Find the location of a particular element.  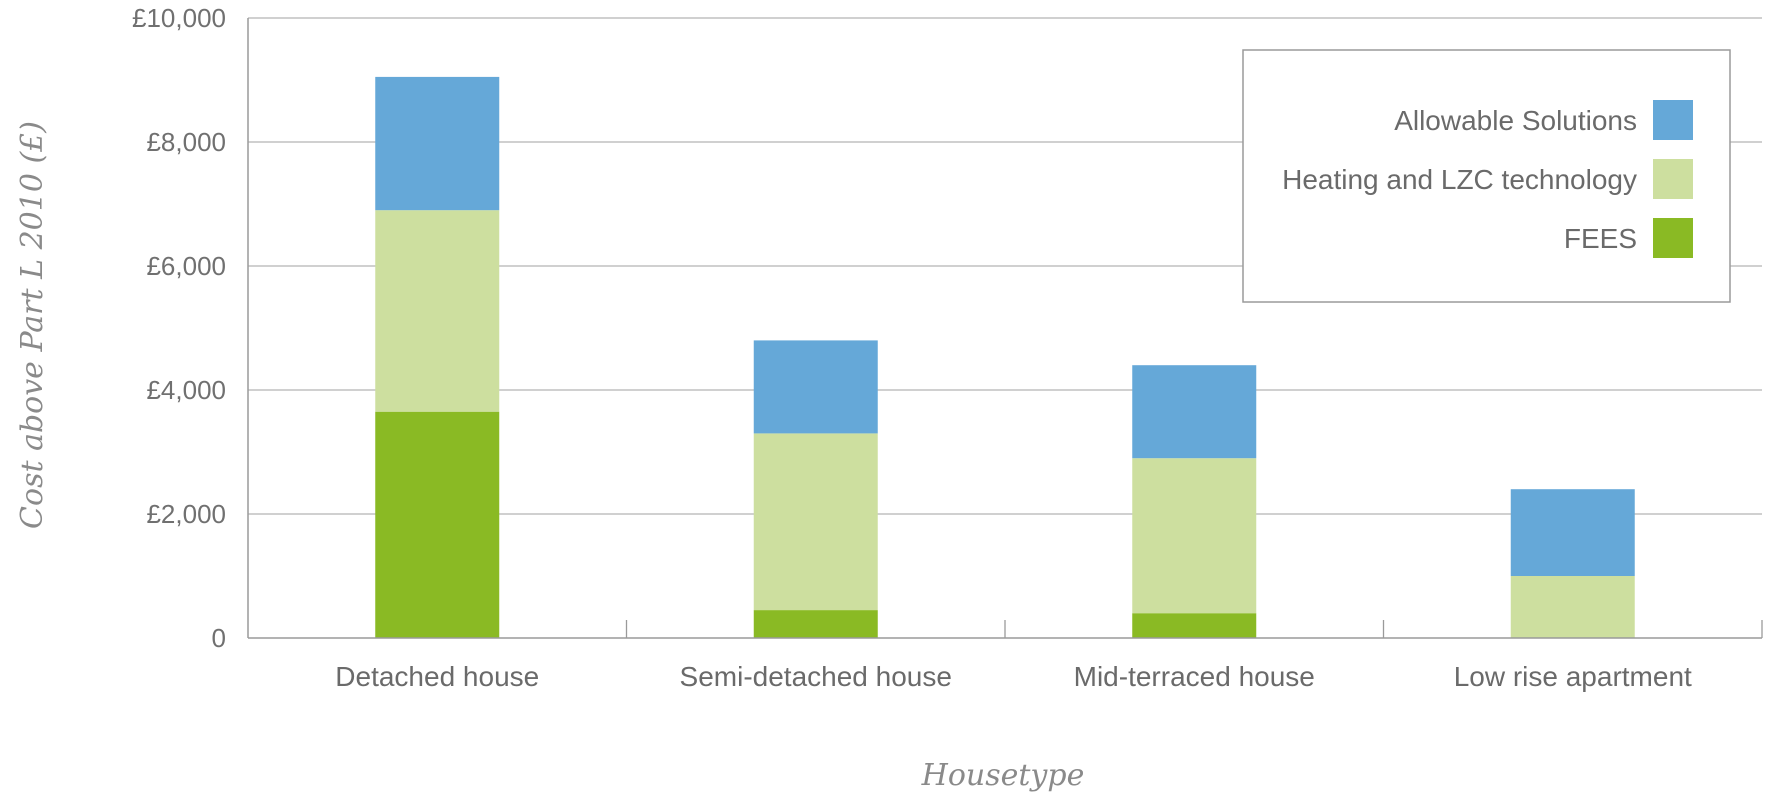

y-axis-title: Cost above Part L 2010 (£) is located at coordinates (32, 325).